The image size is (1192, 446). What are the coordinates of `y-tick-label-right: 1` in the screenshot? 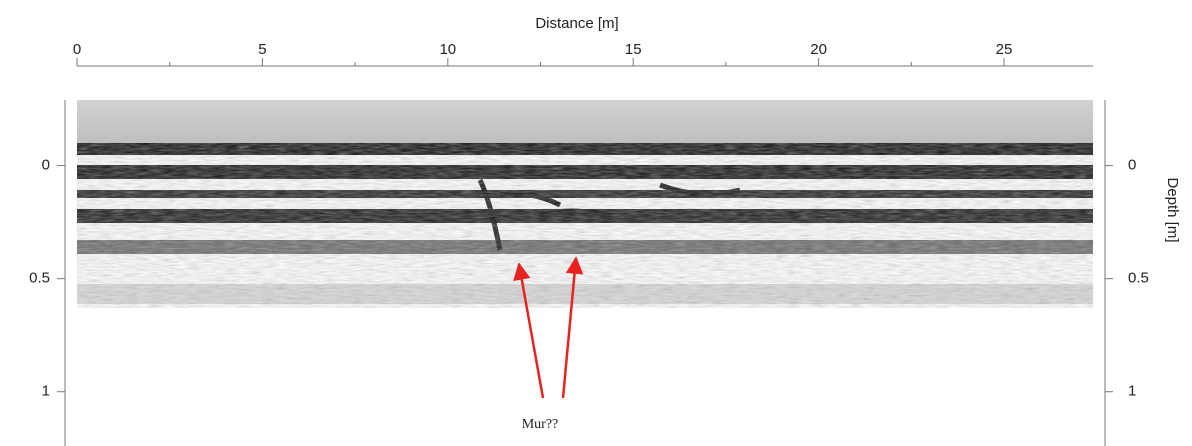 It's located at (1132, 391).